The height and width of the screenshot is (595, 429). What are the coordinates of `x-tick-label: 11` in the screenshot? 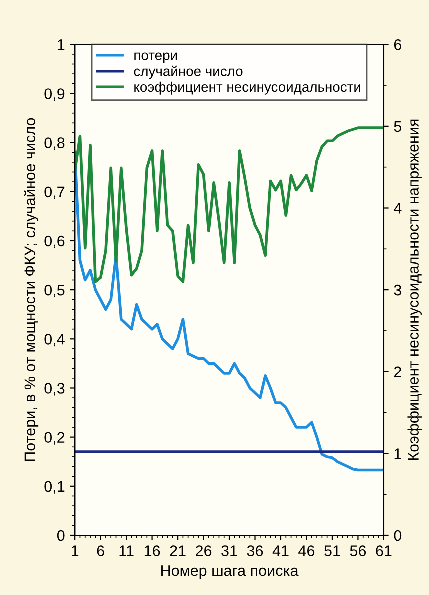 It's located at (127, 551).